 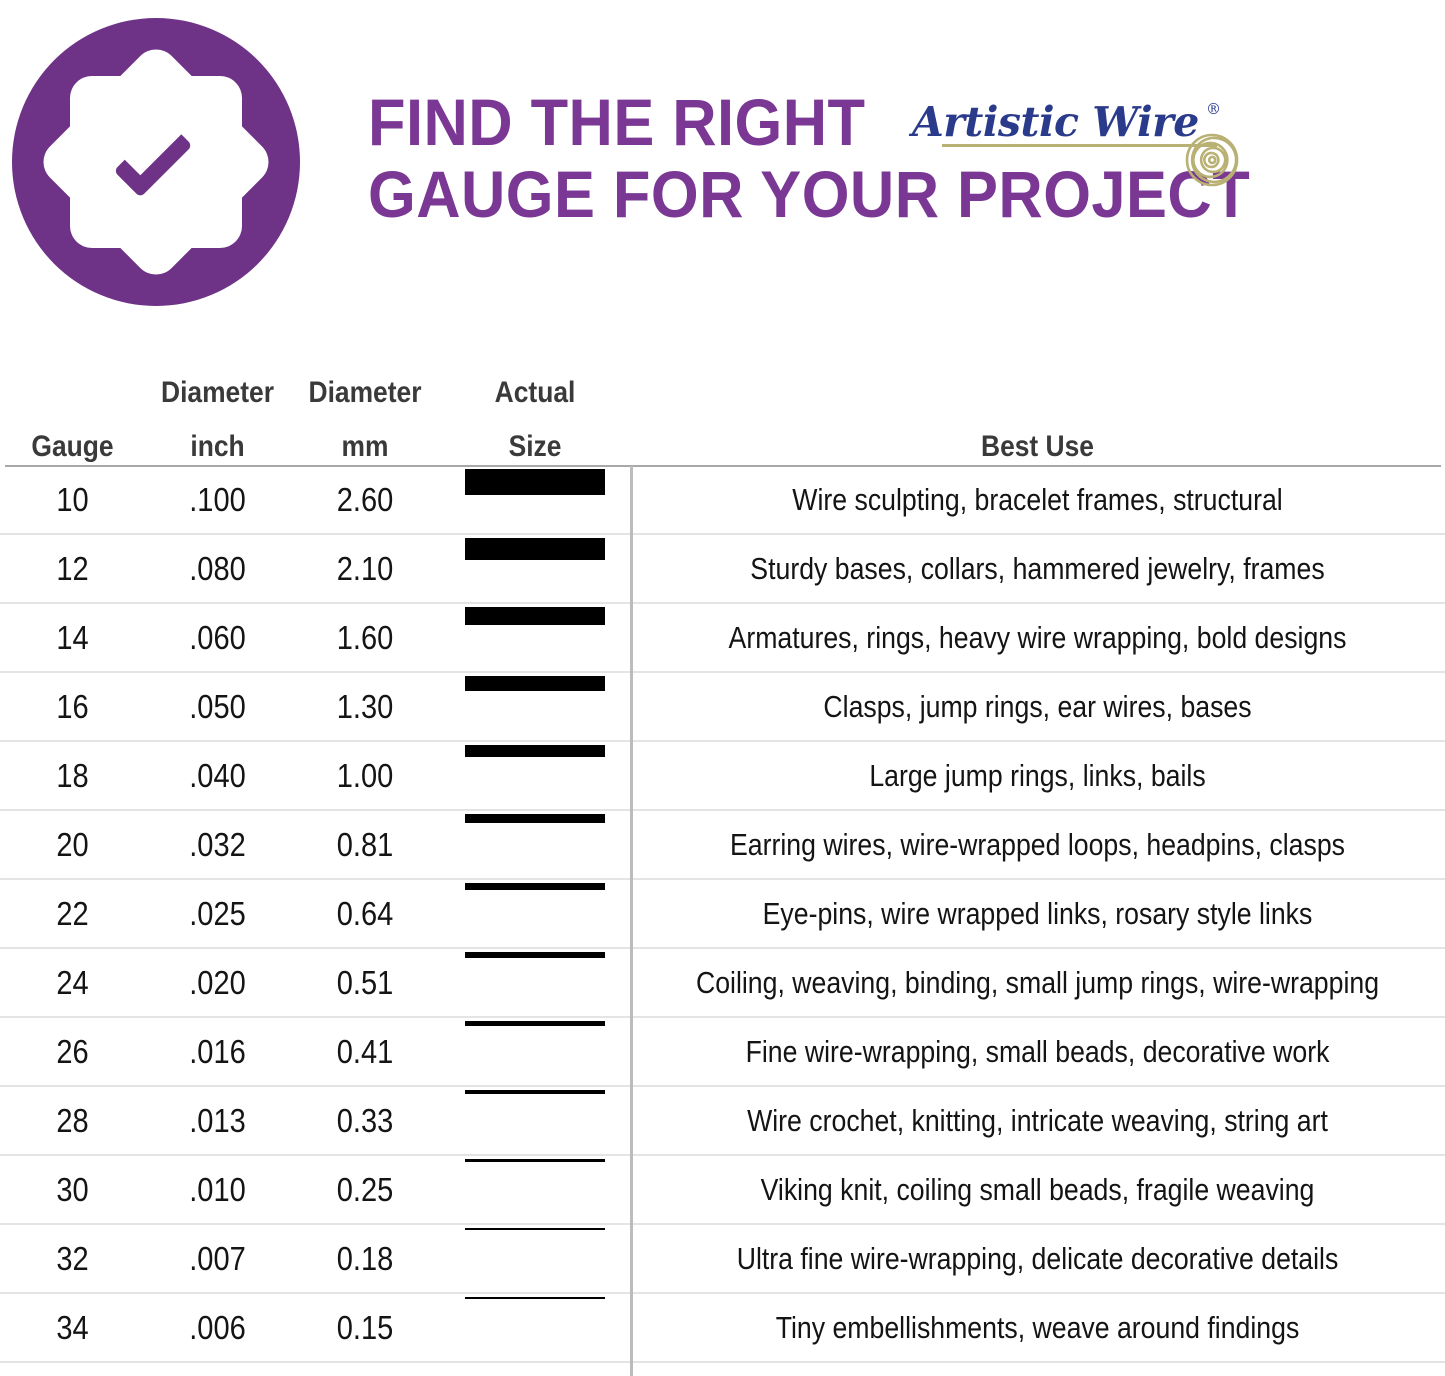 What do you see at coordinates (72, 982) in the screenshot?
I see `cell-gauge: 24` at bounding box center [72, 982].